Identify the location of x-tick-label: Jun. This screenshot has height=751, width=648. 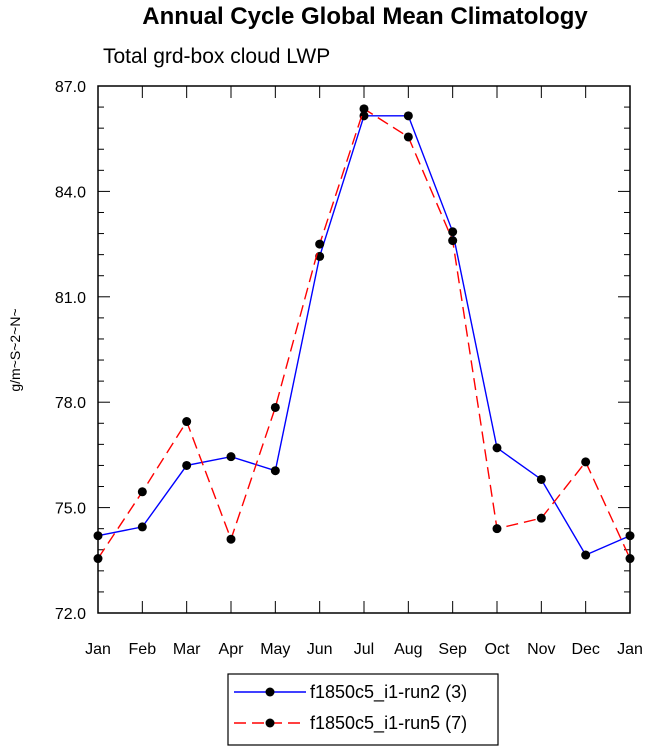
(320, 649).